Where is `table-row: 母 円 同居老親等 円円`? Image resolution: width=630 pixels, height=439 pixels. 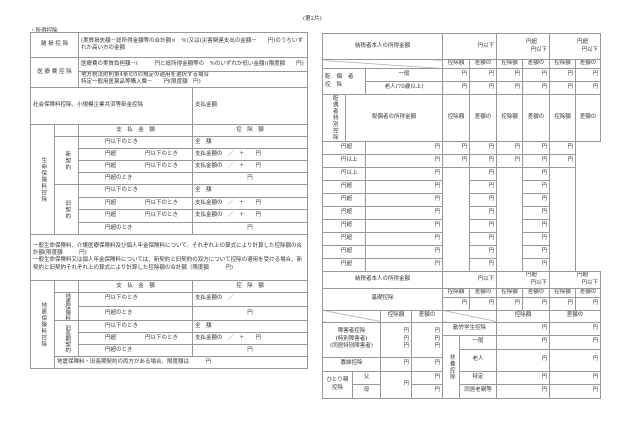 table-row: 母 円 同居老親等 円円 is located at coordinates (462, 391).